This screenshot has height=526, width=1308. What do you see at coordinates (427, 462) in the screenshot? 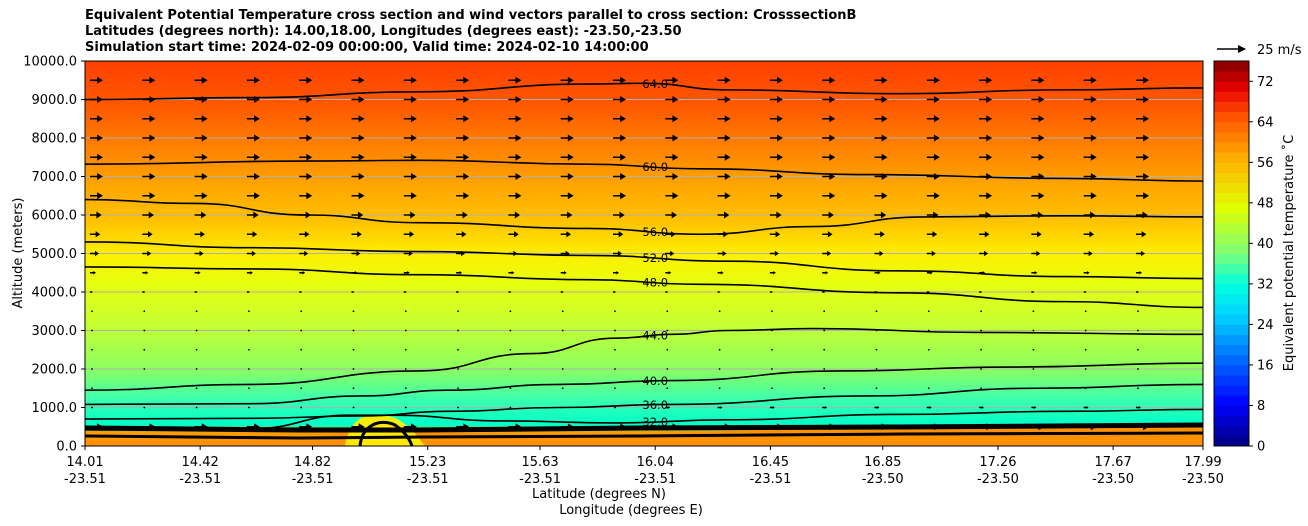
I see `x-tick-label-lat: 15.23` at bounding box center [427, 462].